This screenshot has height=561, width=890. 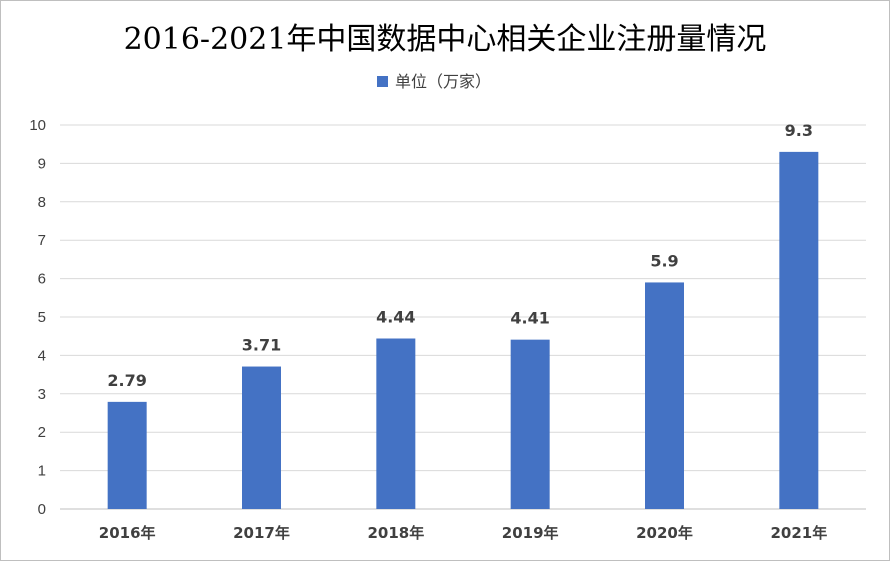 I want to click on x-tick-label: 2021年, so click(x=798, y=533).